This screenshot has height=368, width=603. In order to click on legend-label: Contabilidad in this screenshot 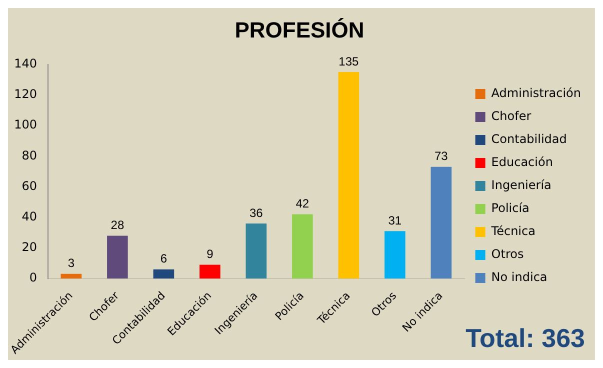, I will do `click(529, 139)`.